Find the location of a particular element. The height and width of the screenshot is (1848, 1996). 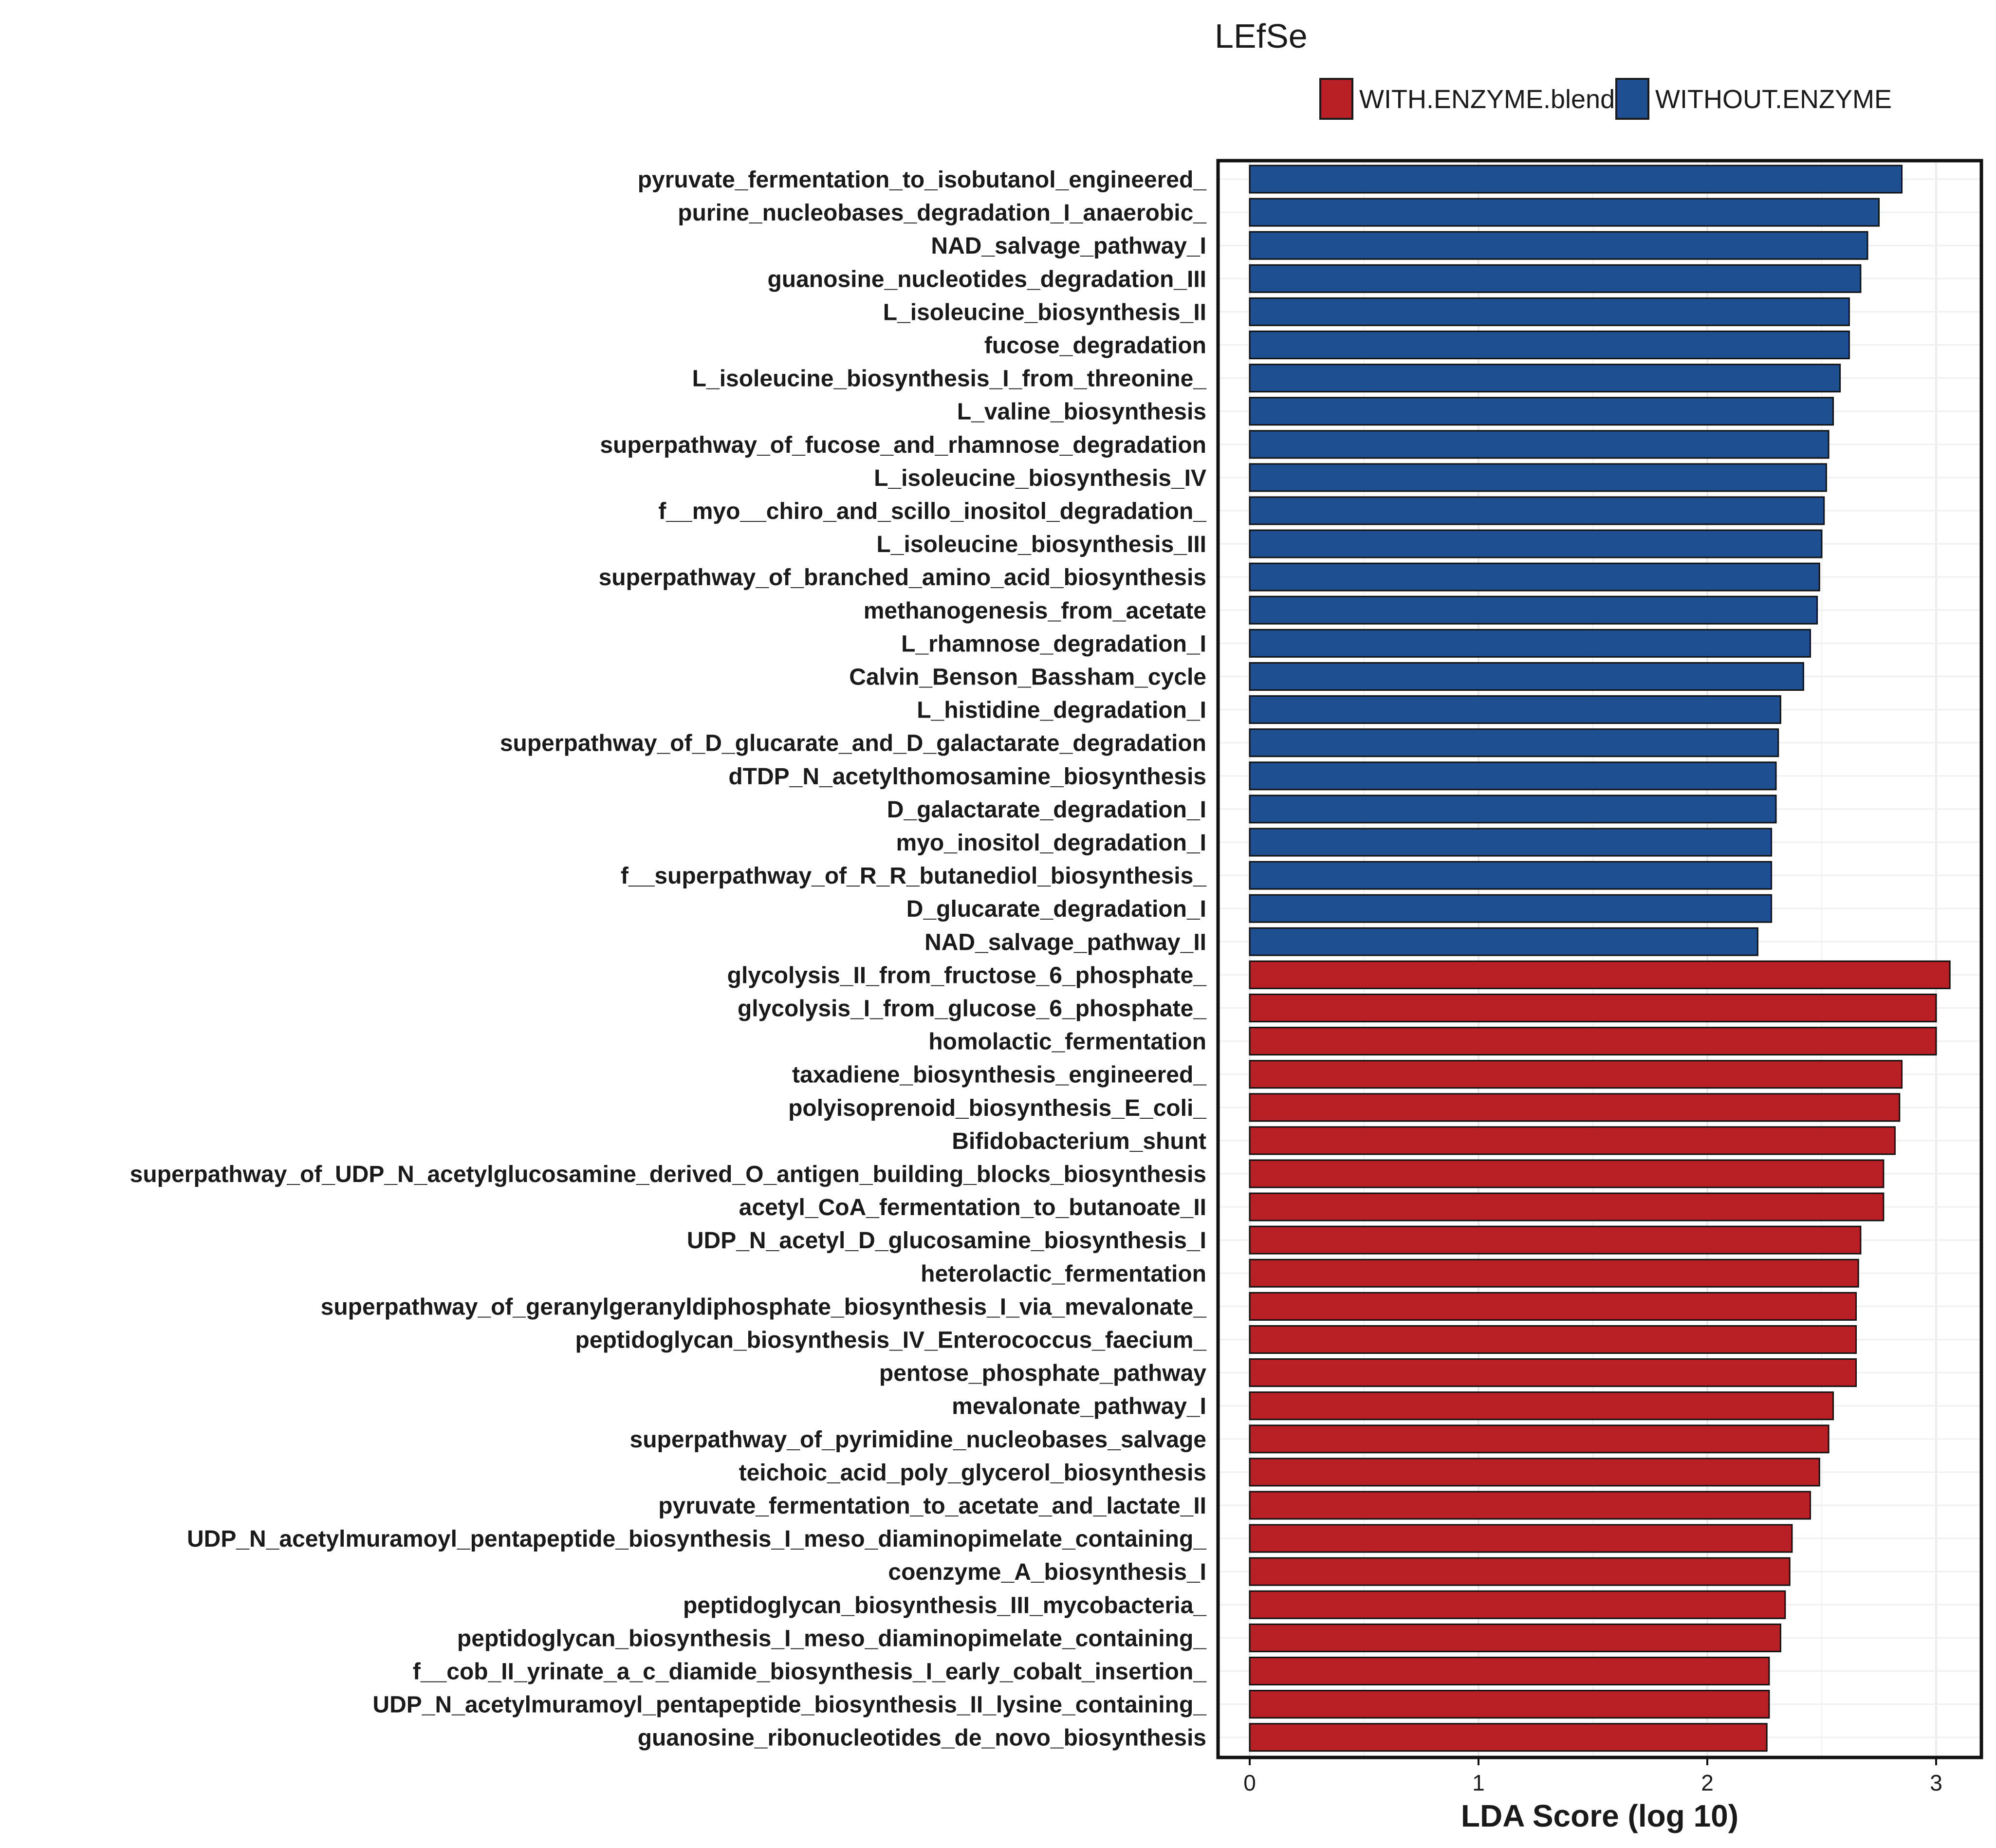

category-label: NAD_salvage_pathway_I is located at coordinates (1068, 246).